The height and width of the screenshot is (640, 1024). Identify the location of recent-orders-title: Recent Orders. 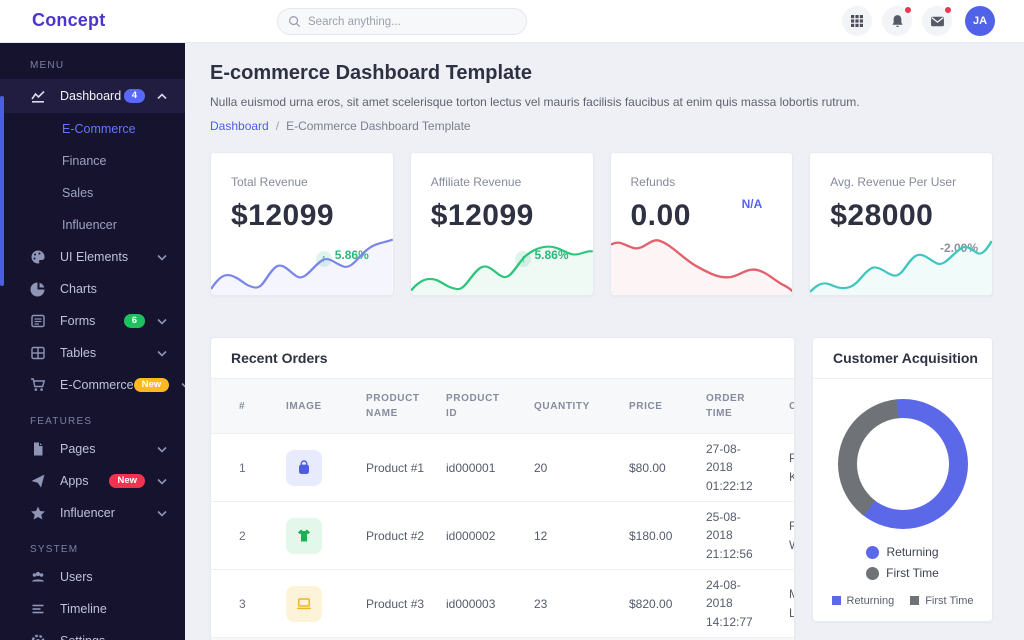
(502, 358).